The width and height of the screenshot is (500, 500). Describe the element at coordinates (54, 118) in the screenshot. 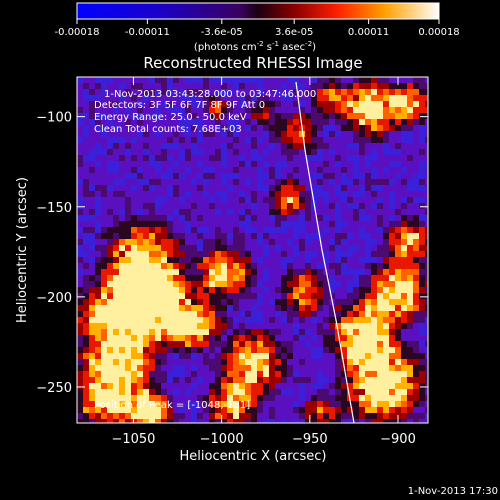

I see `y-tick-label: −100` at that location.